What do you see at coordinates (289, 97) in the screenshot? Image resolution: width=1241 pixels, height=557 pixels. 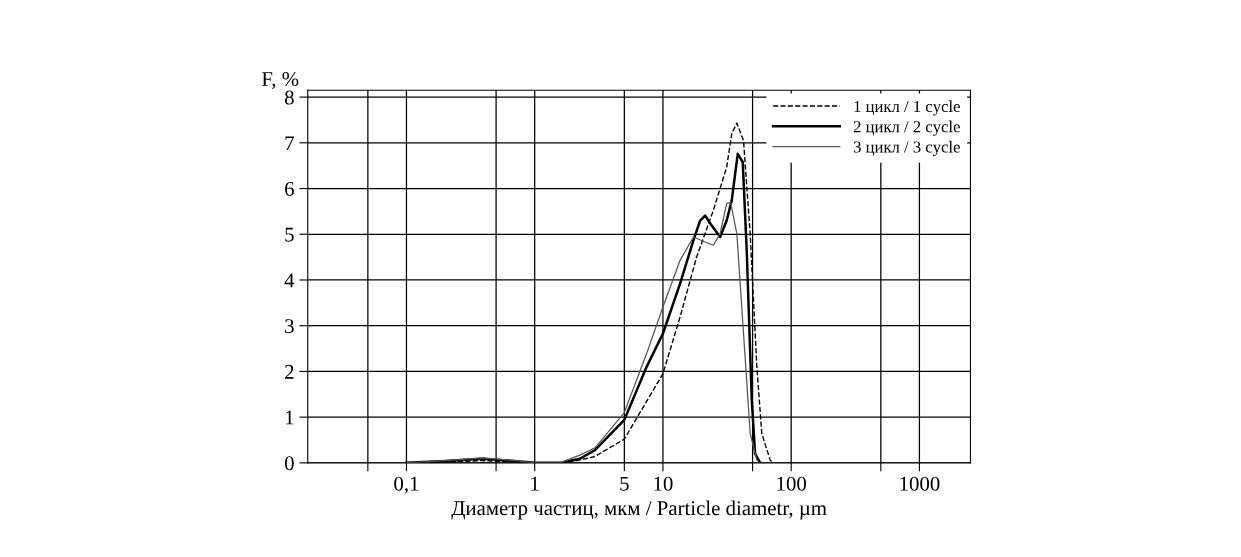 I see `y-tick-label: 8` at bounding box center [289, 97].